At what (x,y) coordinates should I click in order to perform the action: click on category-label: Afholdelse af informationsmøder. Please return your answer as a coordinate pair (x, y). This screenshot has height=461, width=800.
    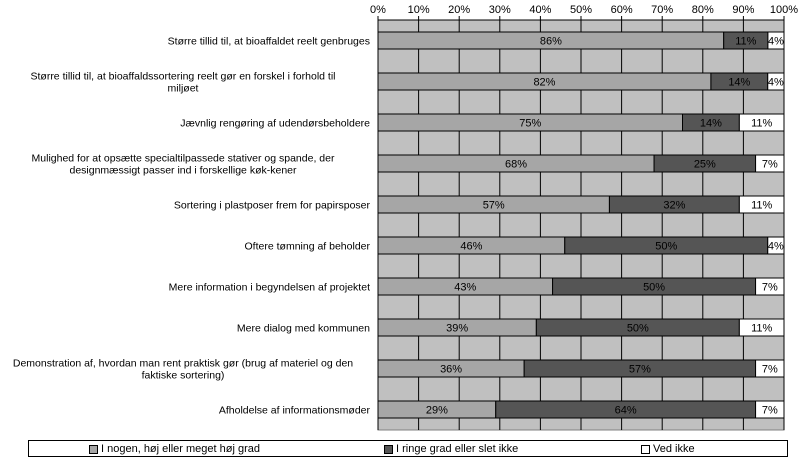
    Looking at the image, I should click on (295, 411).